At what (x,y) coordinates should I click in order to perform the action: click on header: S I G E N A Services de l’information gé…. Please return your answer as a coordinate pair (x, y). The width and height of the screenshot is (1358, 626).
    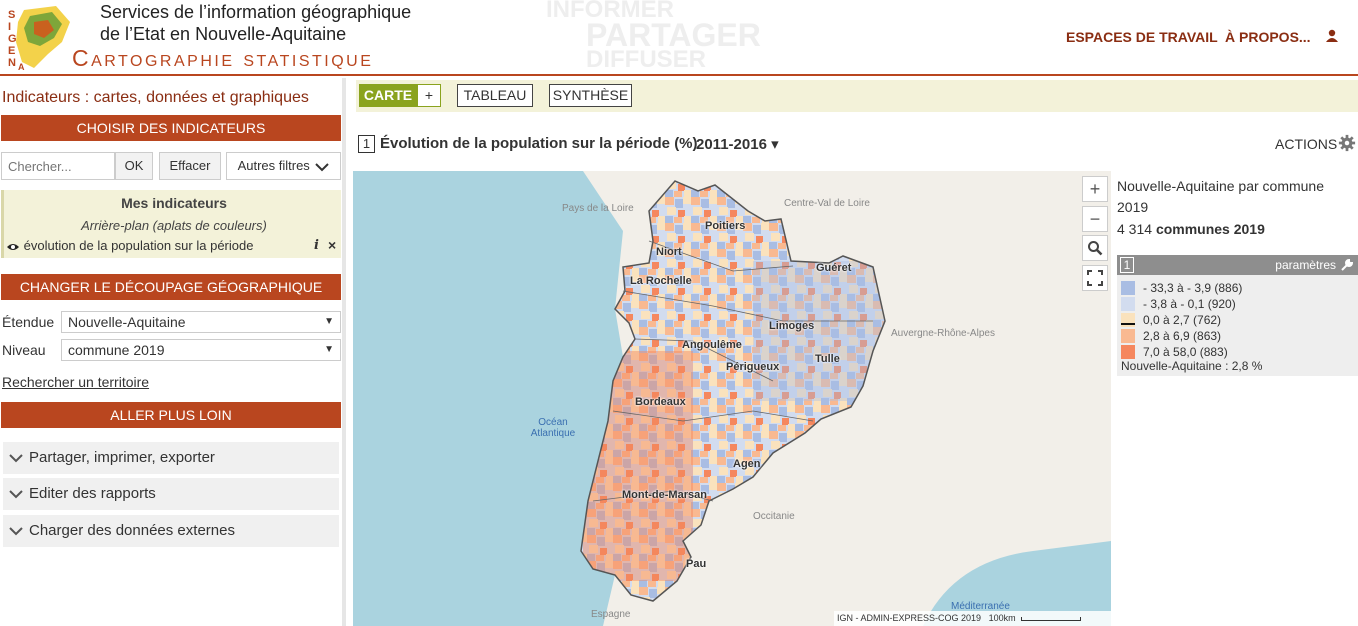
    Looking at the image, I should click on (679, 38).